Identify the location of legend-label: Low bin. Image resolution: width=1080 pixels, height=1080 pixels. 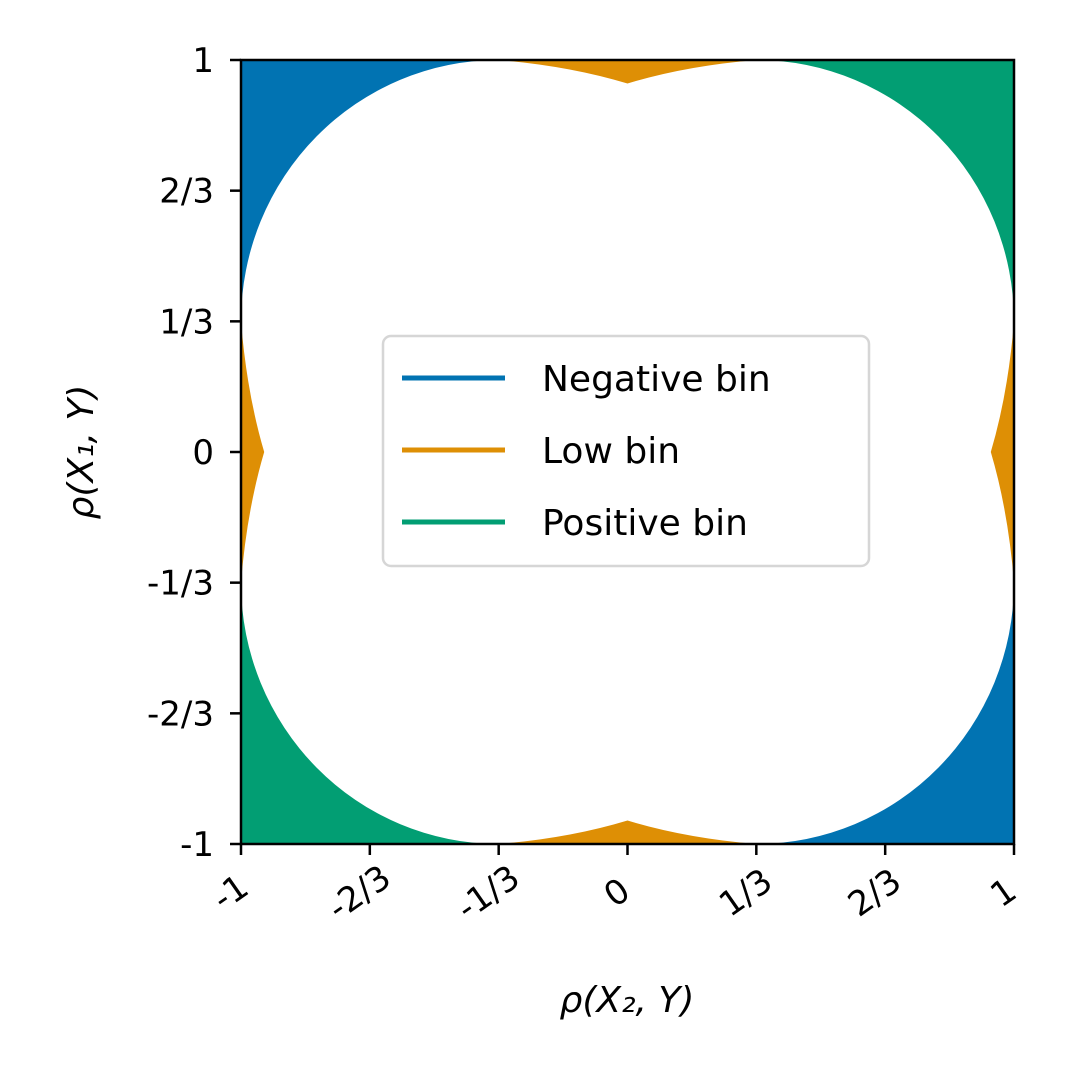
(611, 451).